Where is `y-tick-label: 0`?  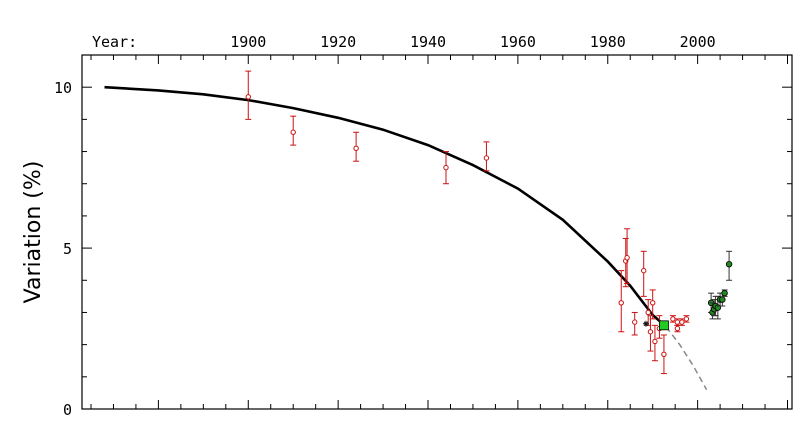 y-tick-label: 0 is located at coordinates (67, 410).